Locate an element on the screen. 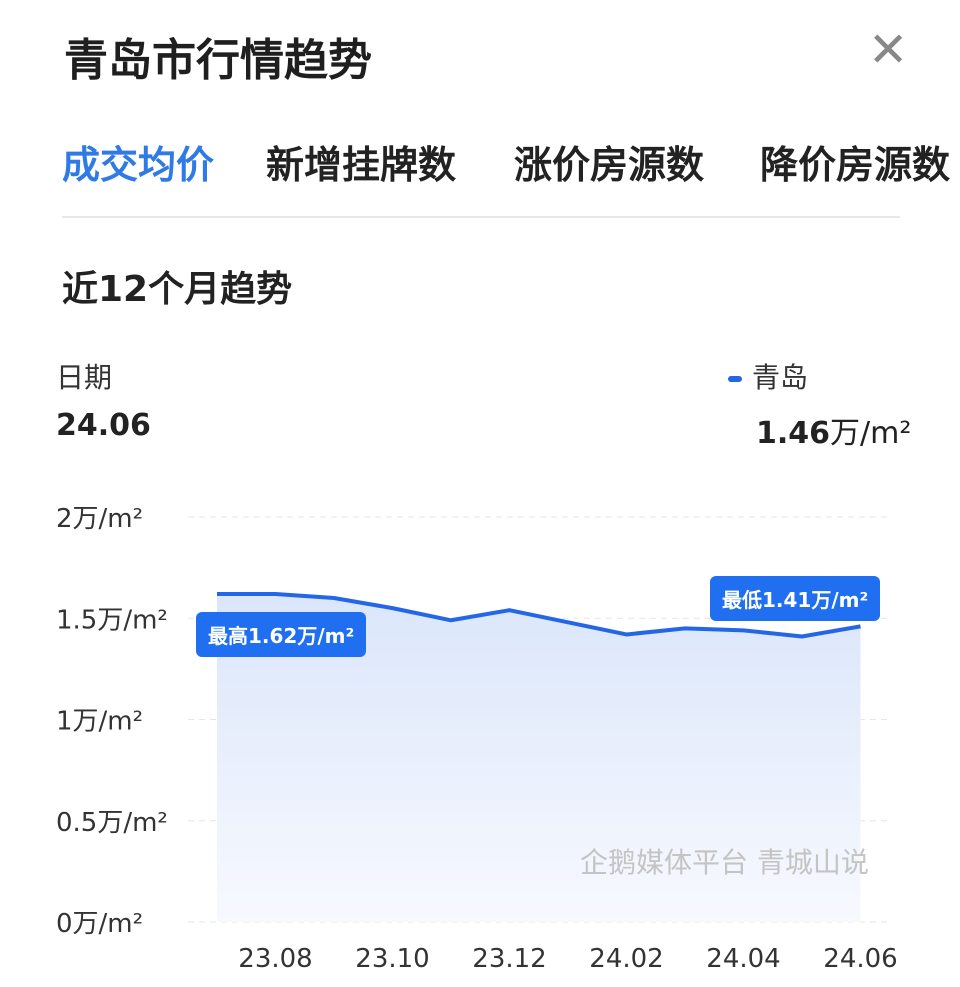 Image resolution: width=960 pixels, height=987 pixels. close-icon: ✕ is located at coordinates (888, 50).